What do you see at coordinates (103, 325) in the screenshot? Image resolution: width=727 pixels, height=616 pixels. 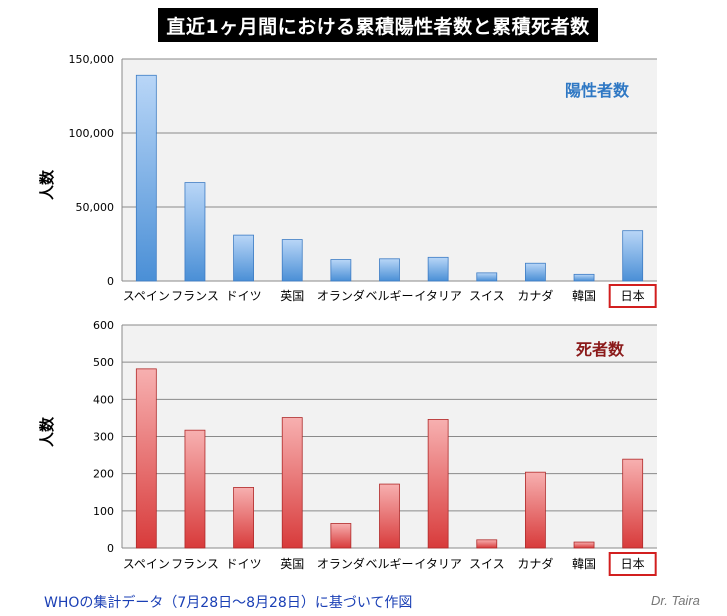 I see `y-tick-label: 600` at bounding box center [103, 325].